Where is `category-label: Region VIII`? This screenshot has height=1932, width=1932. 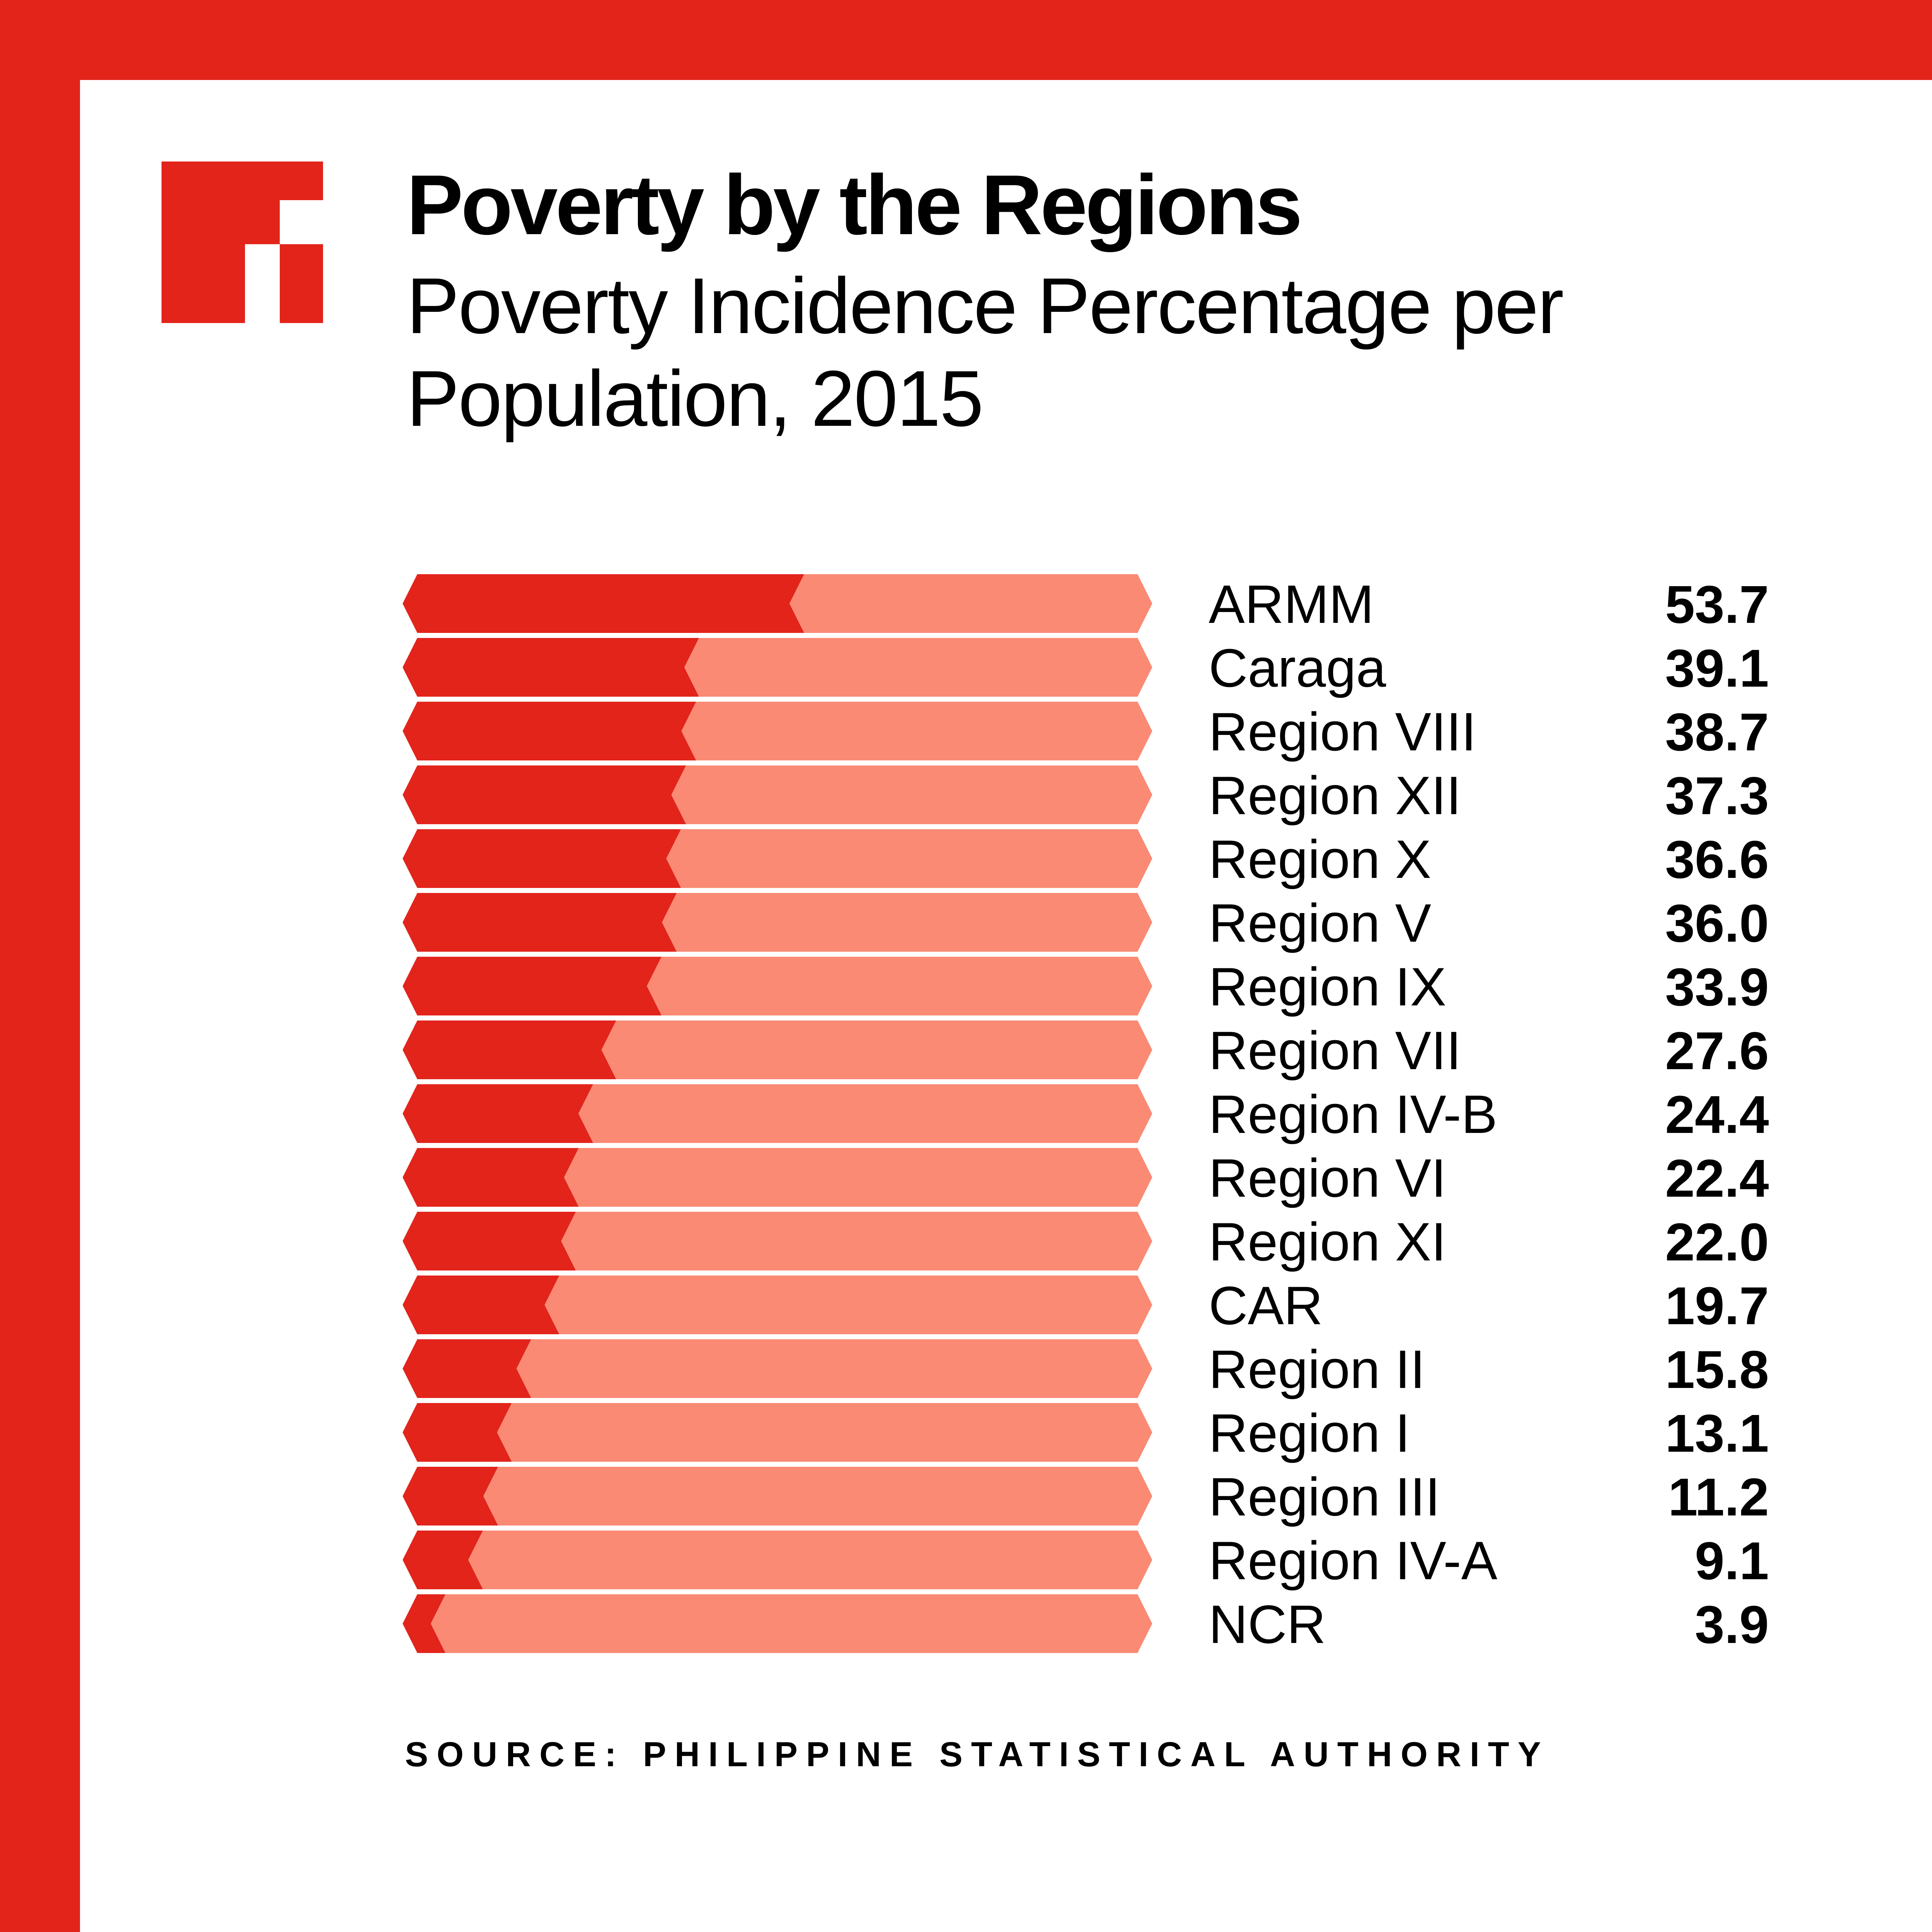
category-label: Region VIII is located at coordinates (1342, 731).